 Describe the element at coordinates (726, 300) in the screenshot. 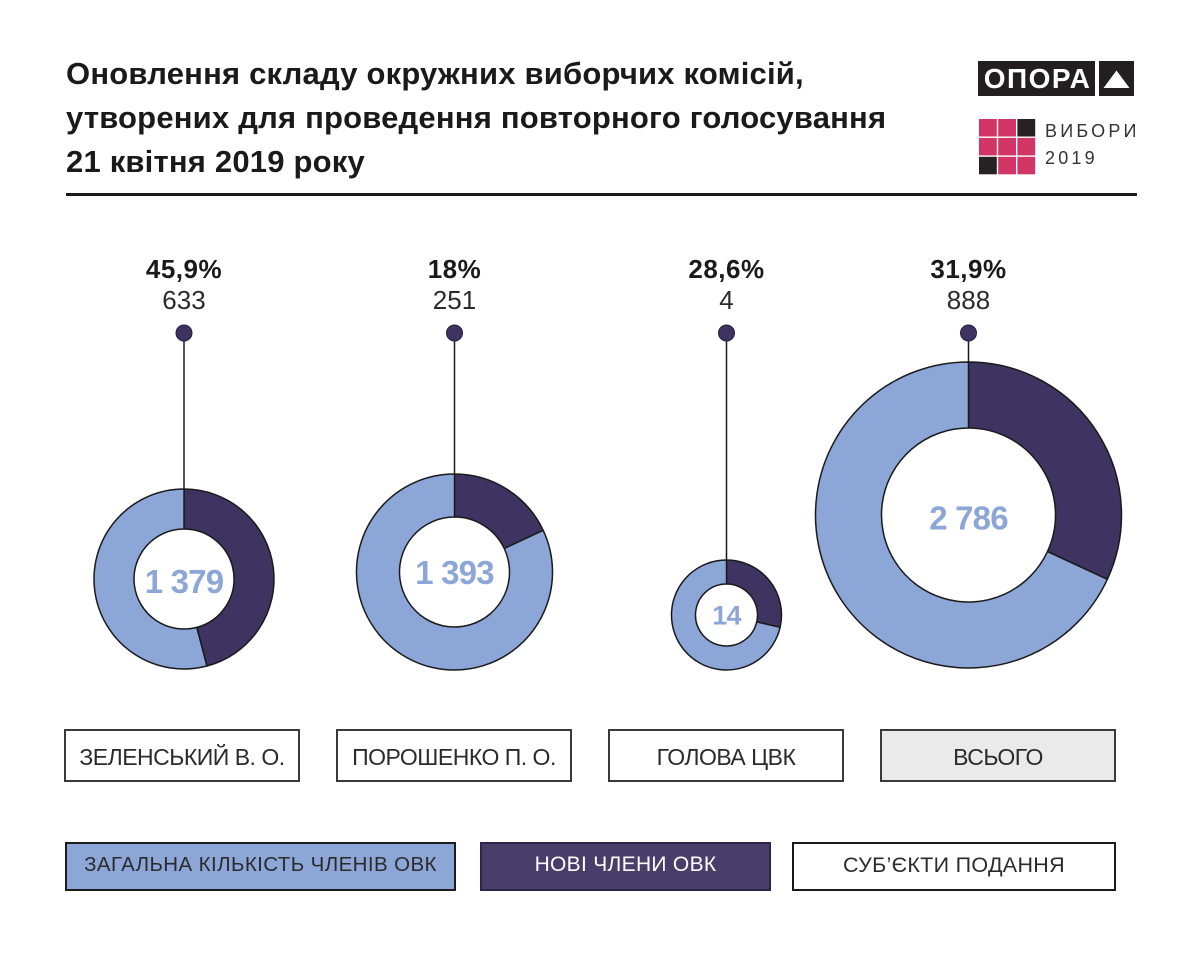

I see `svg-text: 4` at that location.